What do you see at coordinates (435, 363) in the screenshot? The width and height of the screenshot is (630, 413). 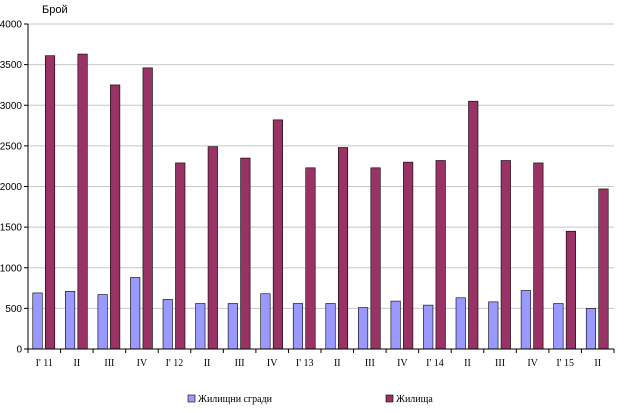 I see `x-tick-label: I' 14` at bounding box center [435, 363].